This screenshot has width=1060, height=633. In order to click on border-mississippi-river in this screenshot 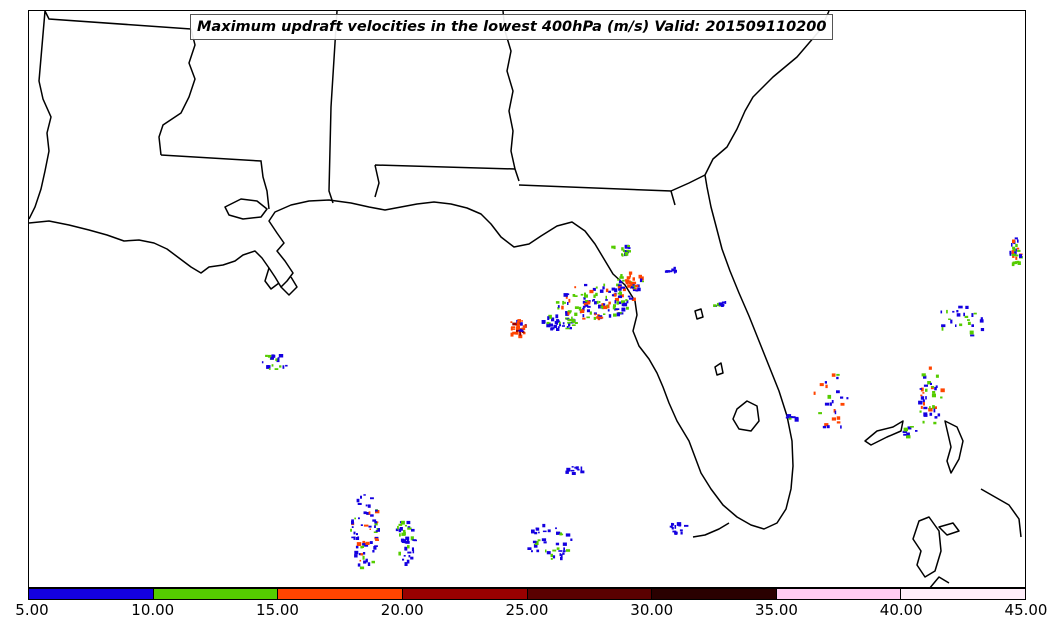, I will do `click(177, 92)`.